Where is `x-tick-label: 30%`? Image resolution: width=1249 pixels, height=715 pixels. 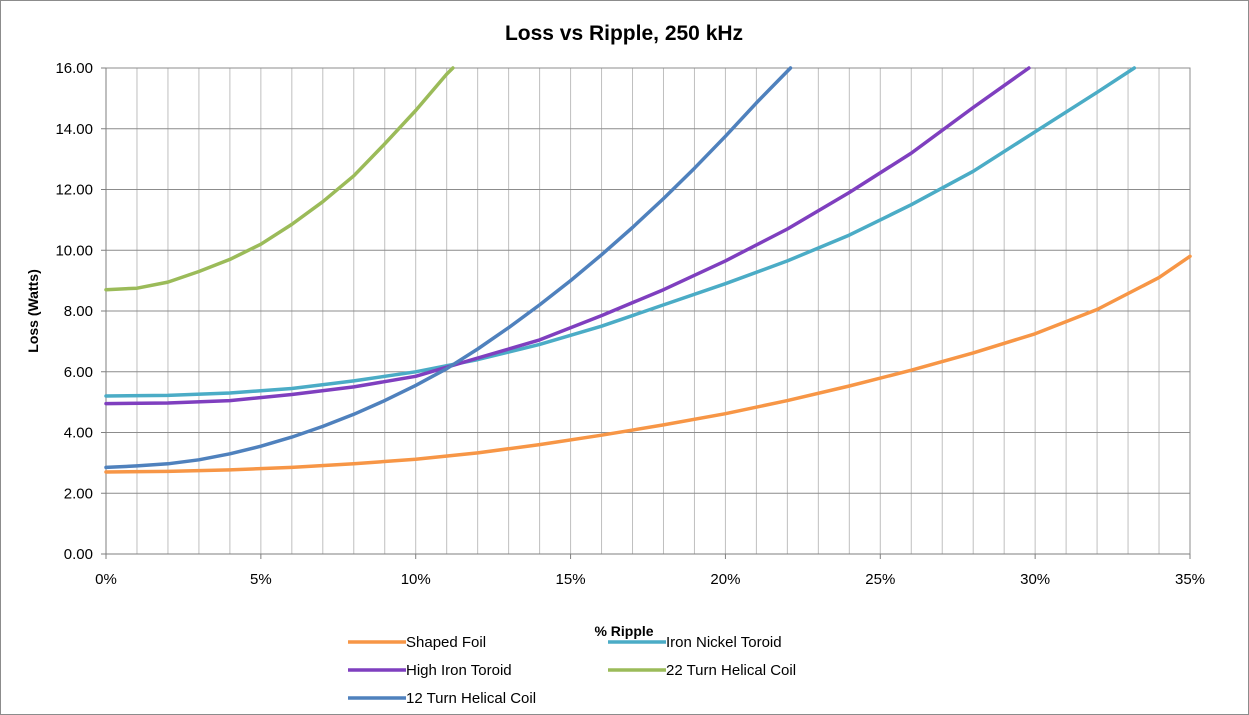 x-tick-label: 30% is located at coordinates (1035, 579).